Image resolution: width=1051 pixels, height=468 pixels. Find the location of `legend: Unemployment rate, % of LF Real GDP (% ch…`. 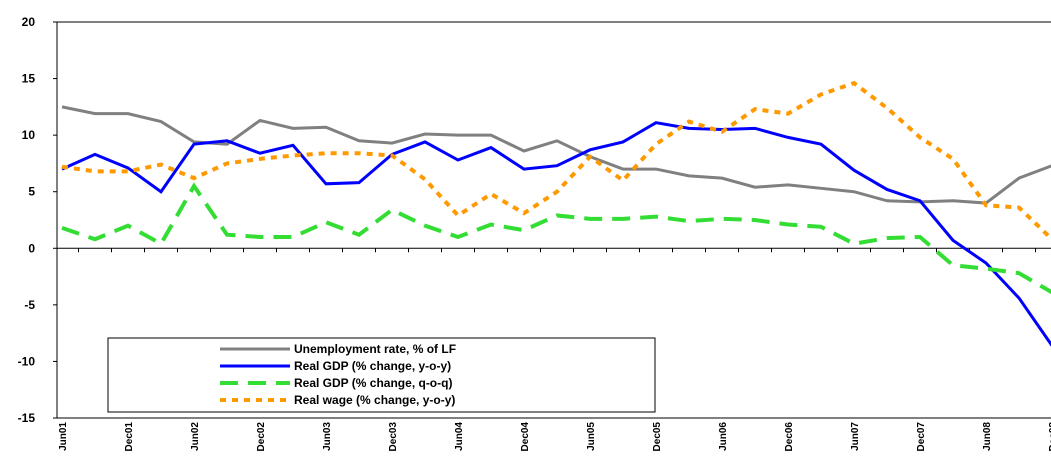

legend: Unemployment rate, % of LF Real GDP (% ch… is located at coordinates (381, 375).